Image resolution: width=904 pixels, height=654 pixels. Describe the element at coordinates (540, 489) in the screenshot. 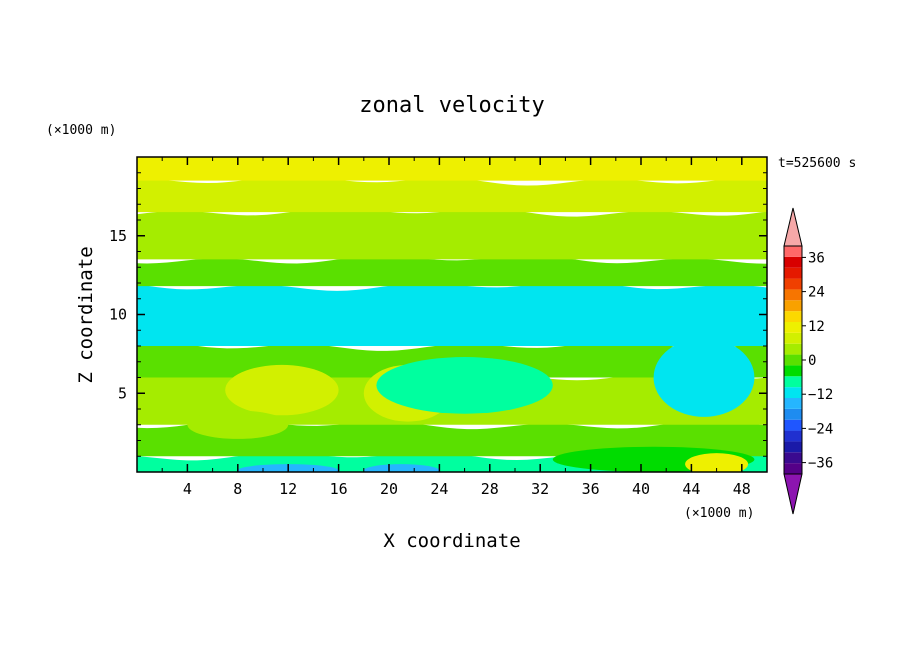

I see `x-tick-label: 32` at that location.